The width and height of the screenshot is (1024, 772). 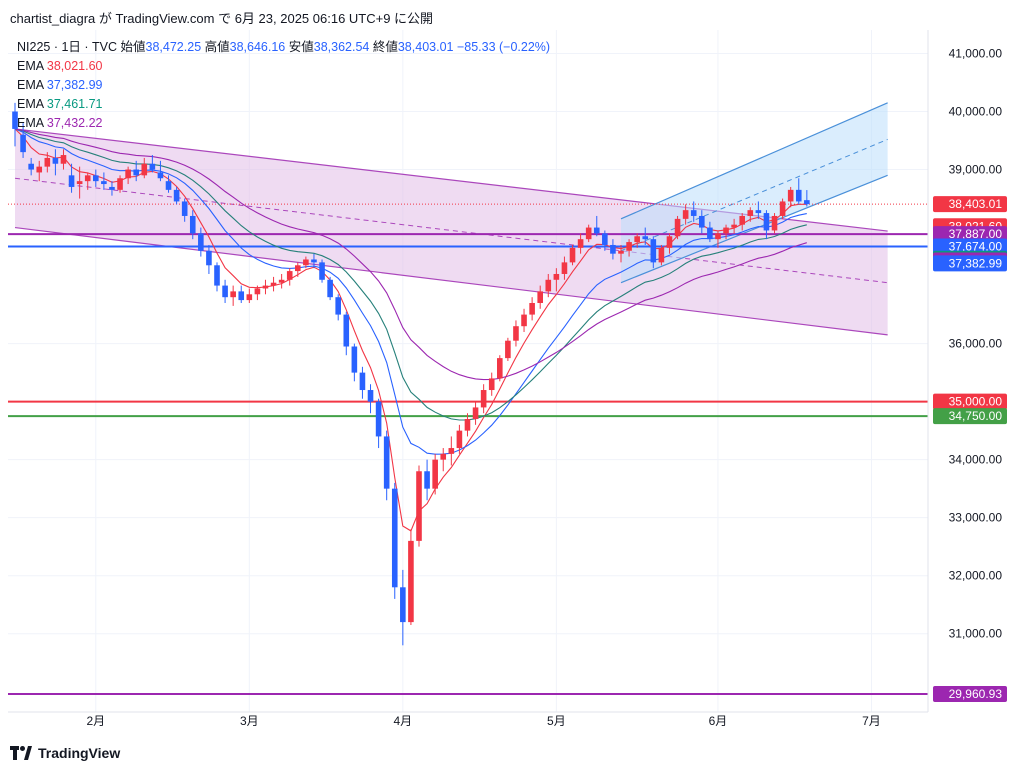 I want to click on price-label-text: 37,674.00, so click(x=976, y=246).